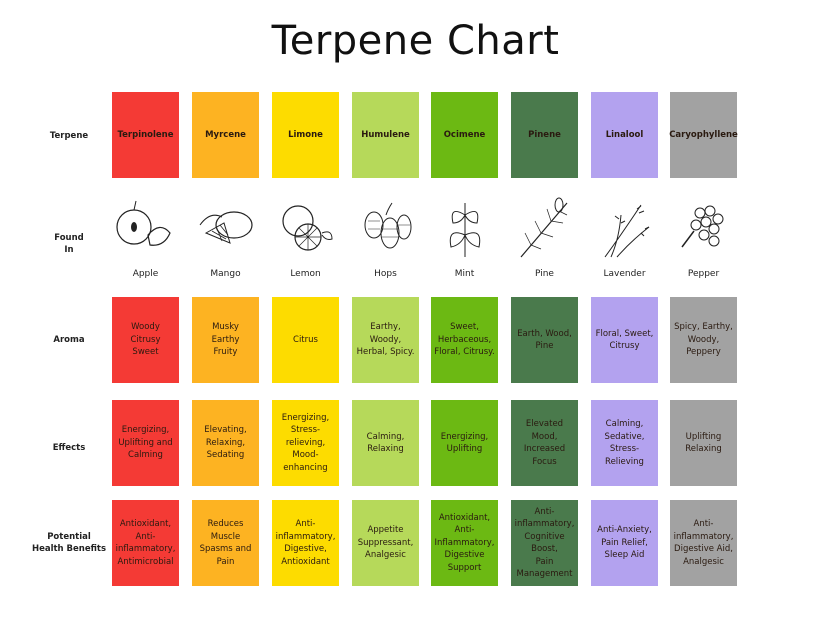 This screenshot has height=634, width=831. I want to click on benefits-cell: Anti-Anxiety, Pain Relief, Sleep Aid, so click(624, 543).